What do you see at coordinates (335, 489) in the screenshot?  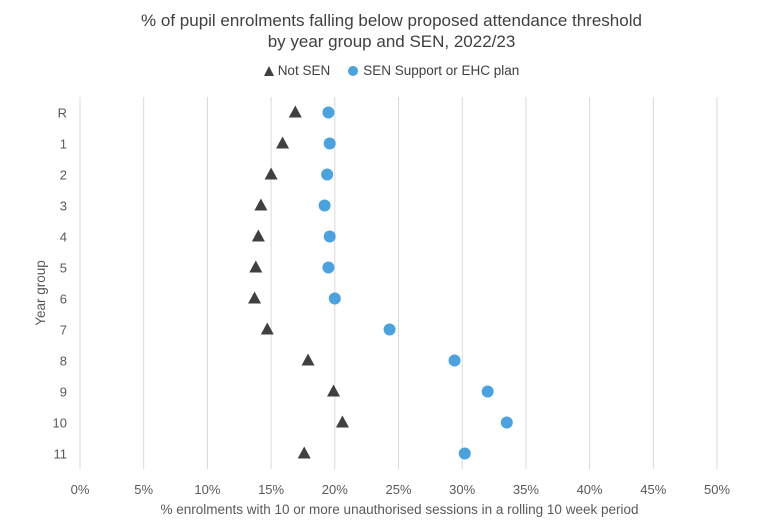 I see `x-tick-label: 20%` at bounding box center [335, 489].